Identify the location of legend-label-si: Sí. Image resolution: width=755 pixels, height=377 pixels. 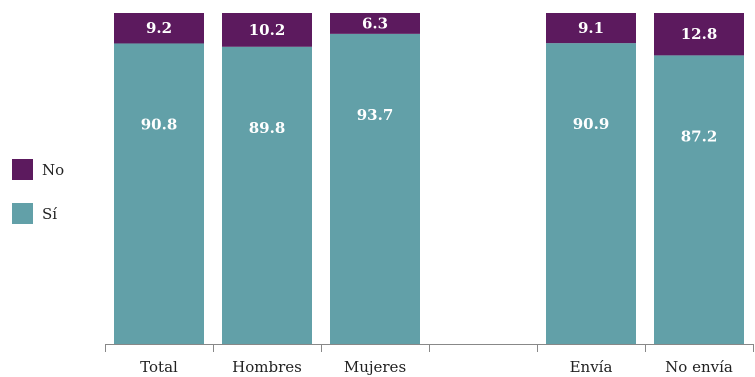
(50, 213).